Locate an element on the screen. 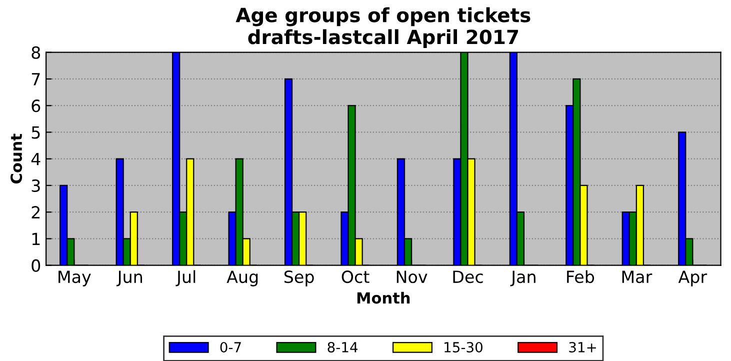 This screenshot has width=731, height=361. x-tick-label: Dec is located at coordinates (468, 277).